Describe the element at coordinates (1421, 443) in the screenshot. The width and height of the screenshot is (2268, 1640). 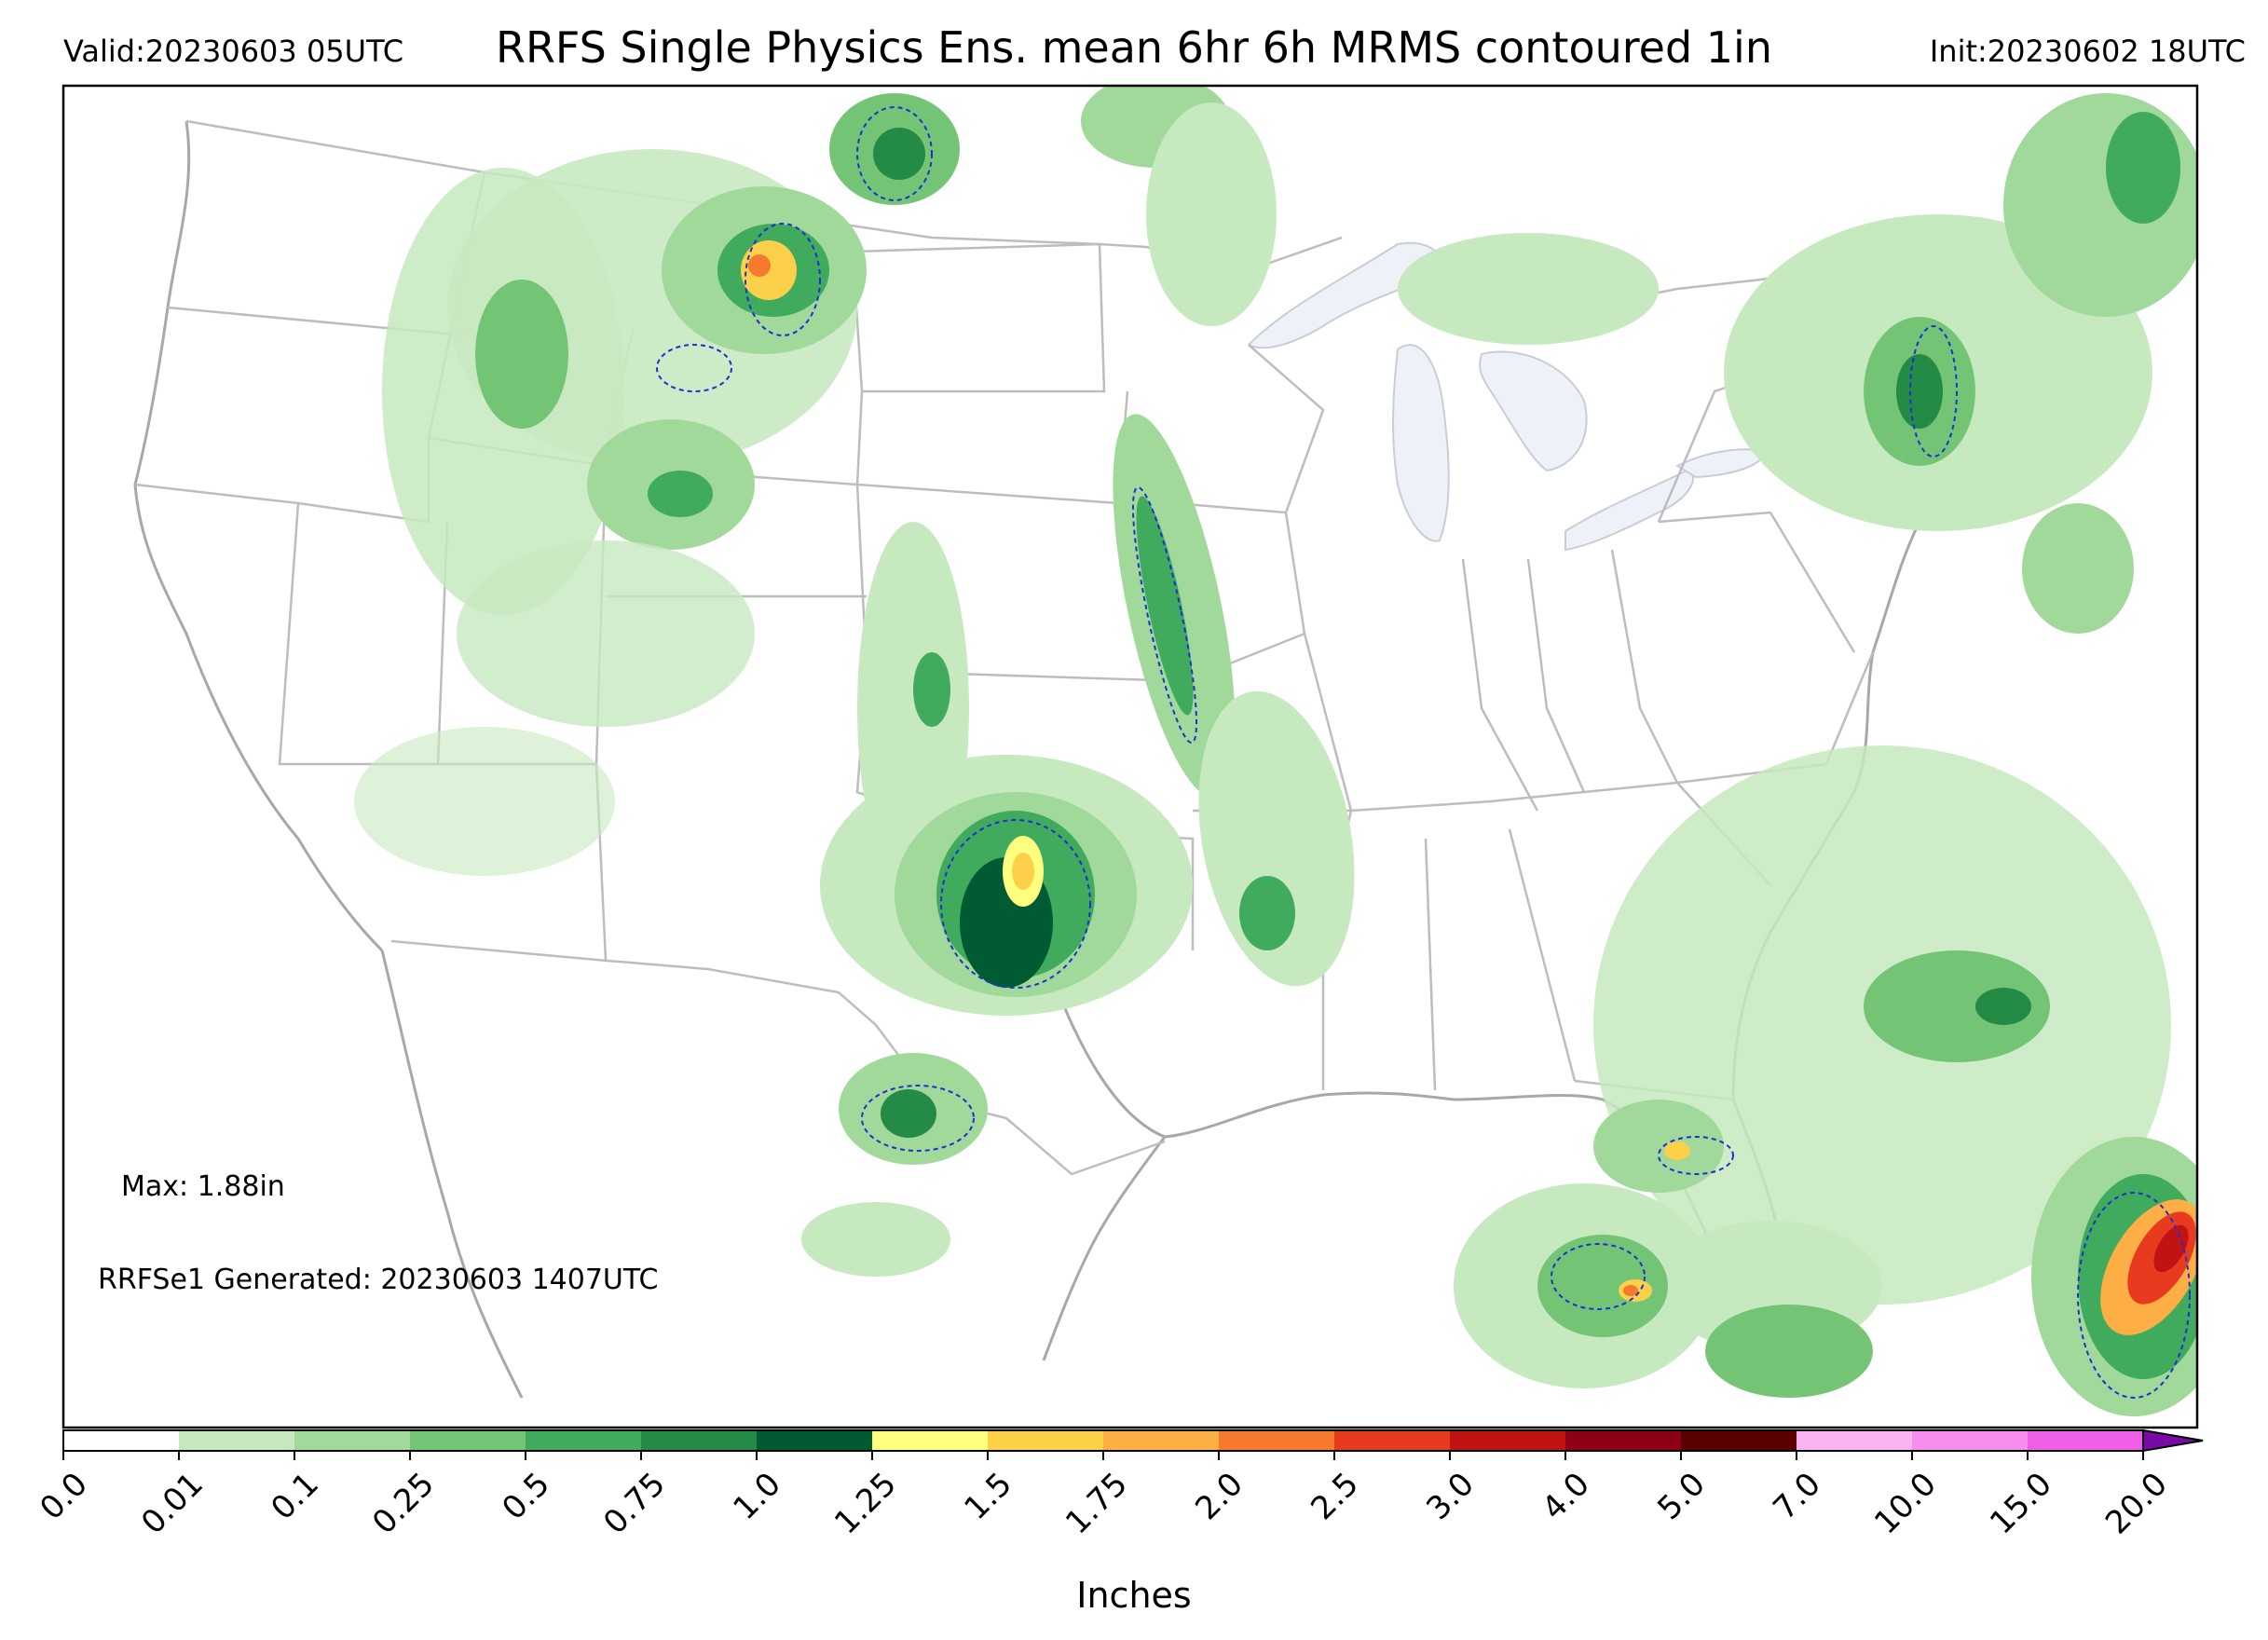
I see `lake-michigan` at that location.